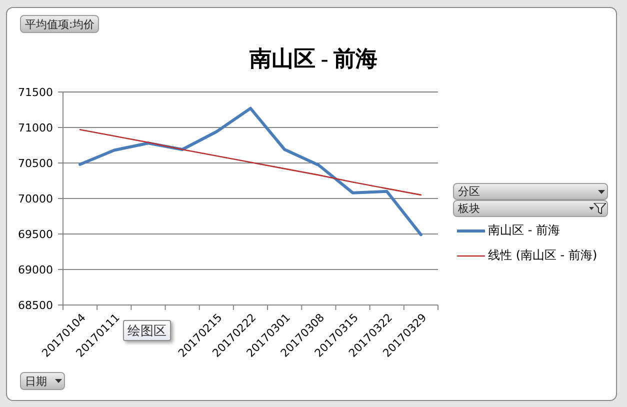 The height and width of the screenshot is (407, 627). What do you see at coordinates (35, 234) in the screenshot?
I see `y-tick-label: 69500` at bounding box center [35, 234].